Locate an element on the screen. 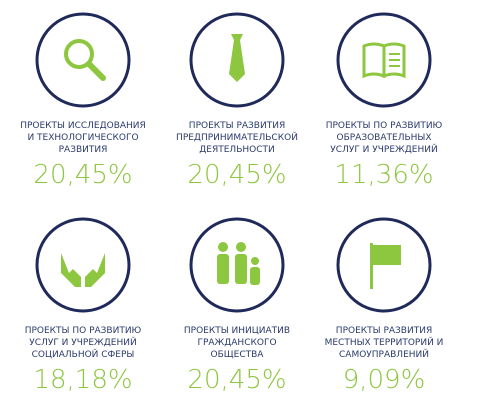  percentage: 9,09% is located at coordinates (384, 380).